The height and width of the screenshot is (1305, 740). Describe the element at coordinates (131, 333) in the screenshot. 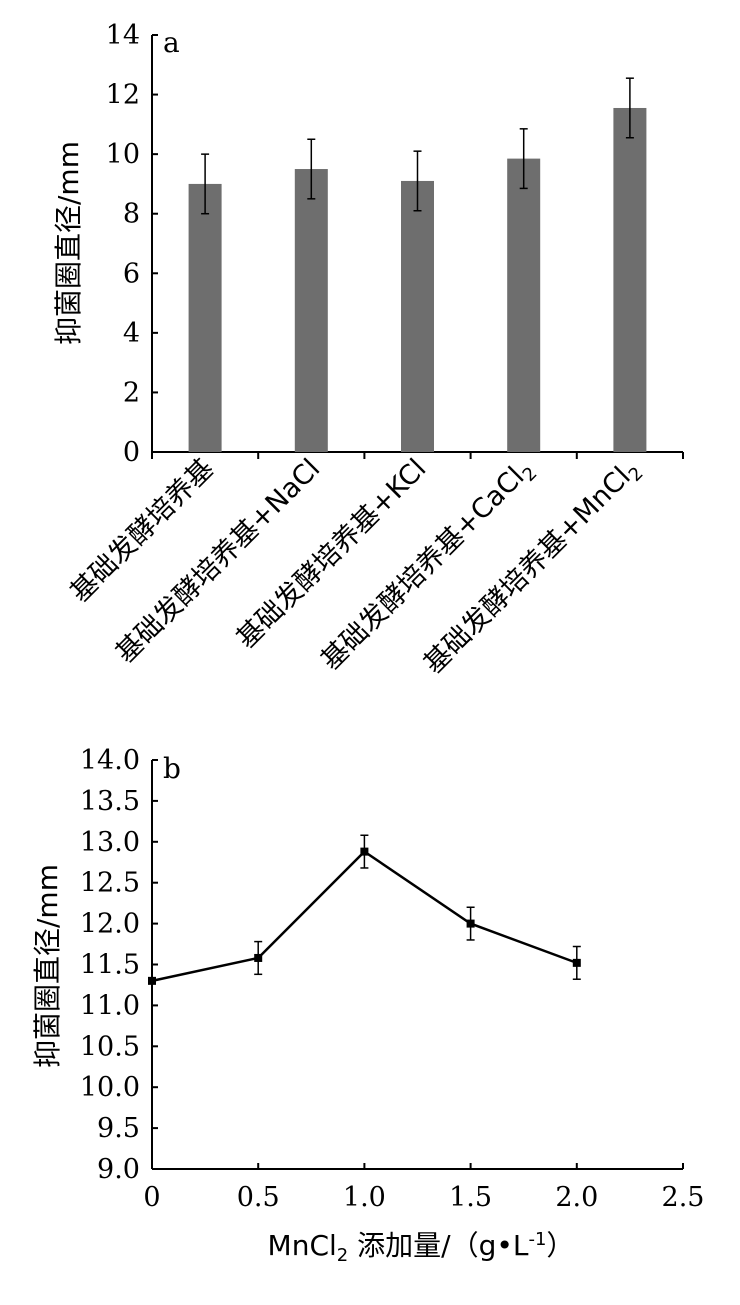

I see `y-tick-label-a: 4` at that location.